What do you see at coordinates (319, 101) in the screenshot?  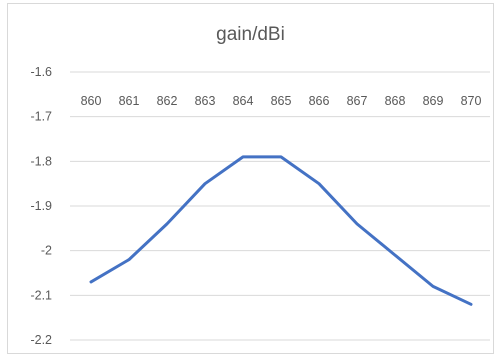 I see `x-tick-label-6: 866` at bounding box center [319, 101].